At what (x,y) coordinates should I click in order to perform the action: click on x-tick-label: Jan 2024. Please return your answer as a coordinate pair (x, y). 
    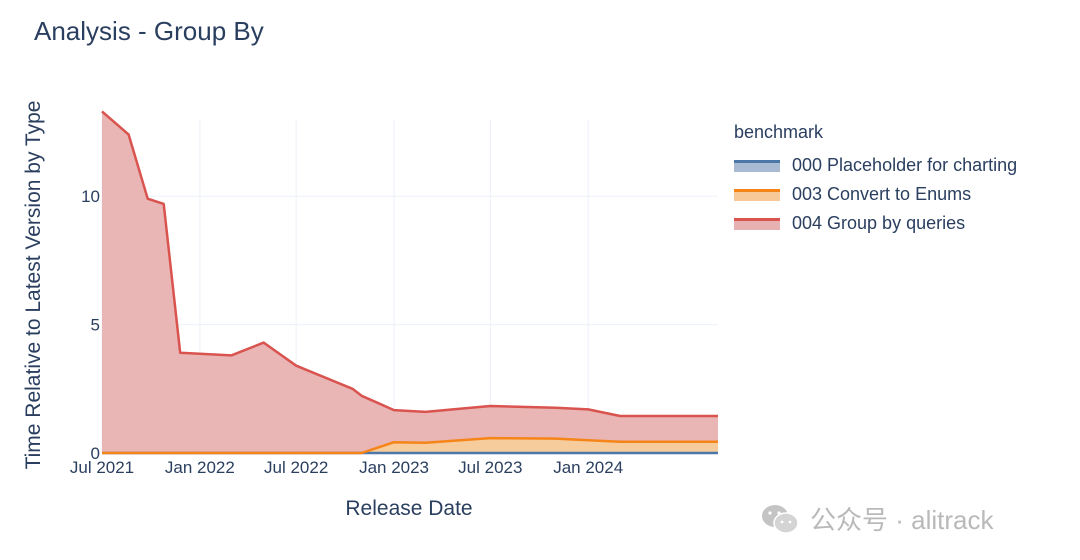
    Looking at the image, I should click on (588, 467).